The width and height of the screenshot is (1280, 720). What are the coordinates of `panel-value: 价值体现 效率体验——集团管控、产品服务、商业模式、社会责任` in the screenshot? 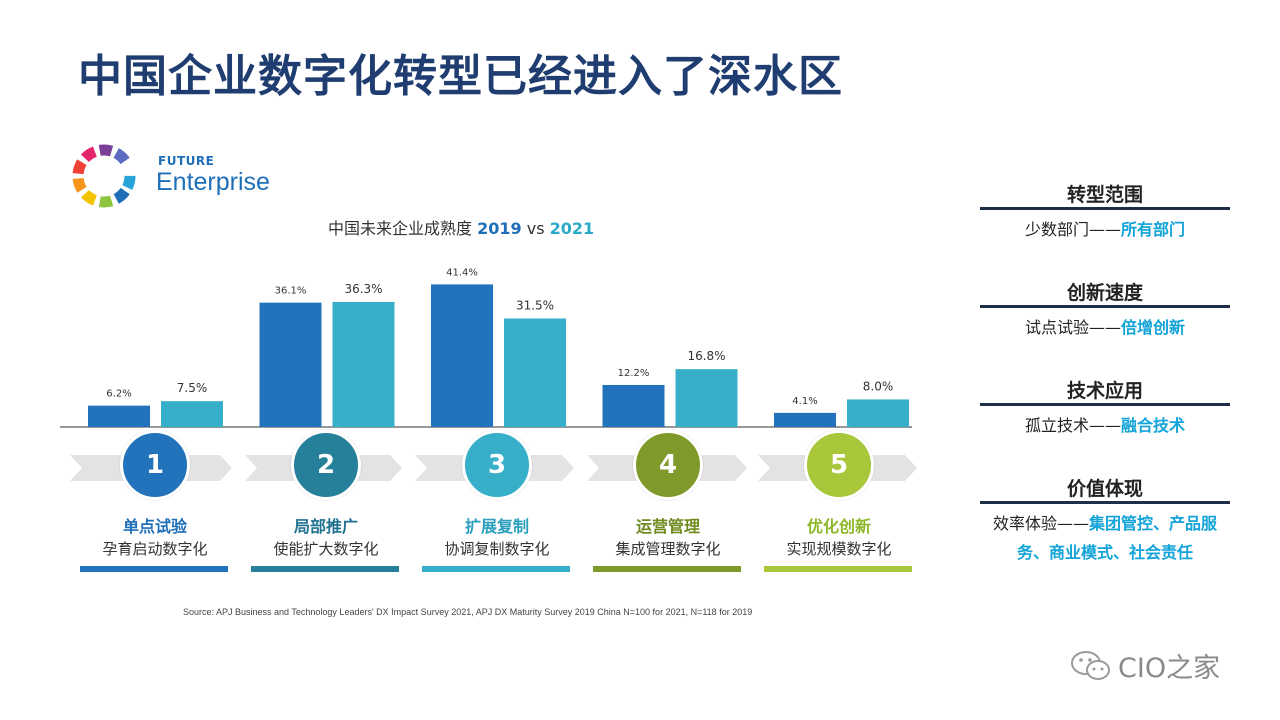 It's located at (1105, 520).